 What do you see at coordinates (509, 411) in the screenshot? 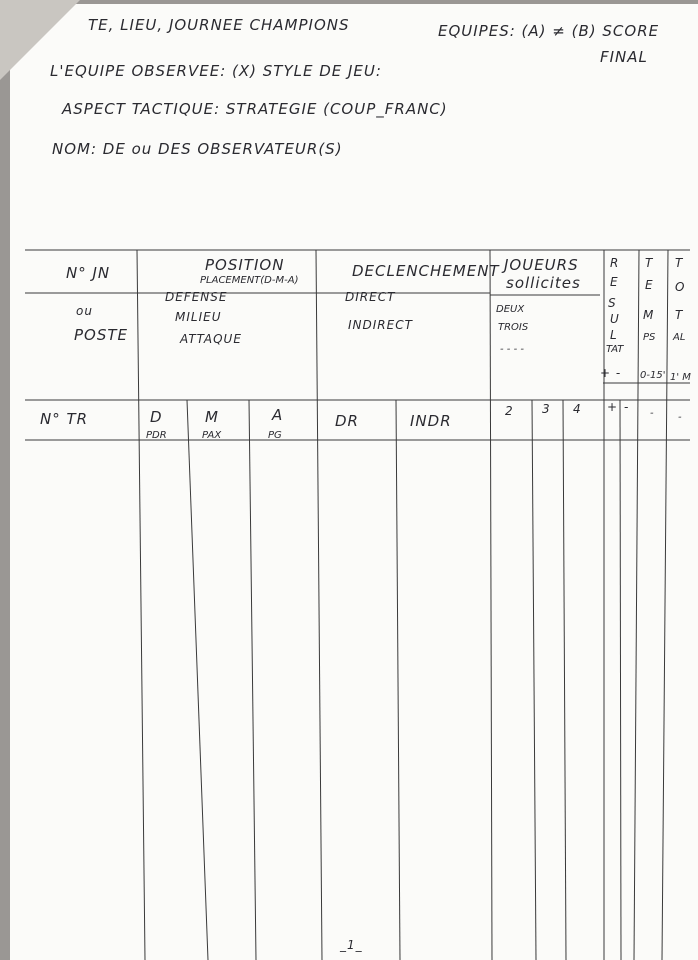
I see `subheader-2: 2` at bounding box center [509, 411].